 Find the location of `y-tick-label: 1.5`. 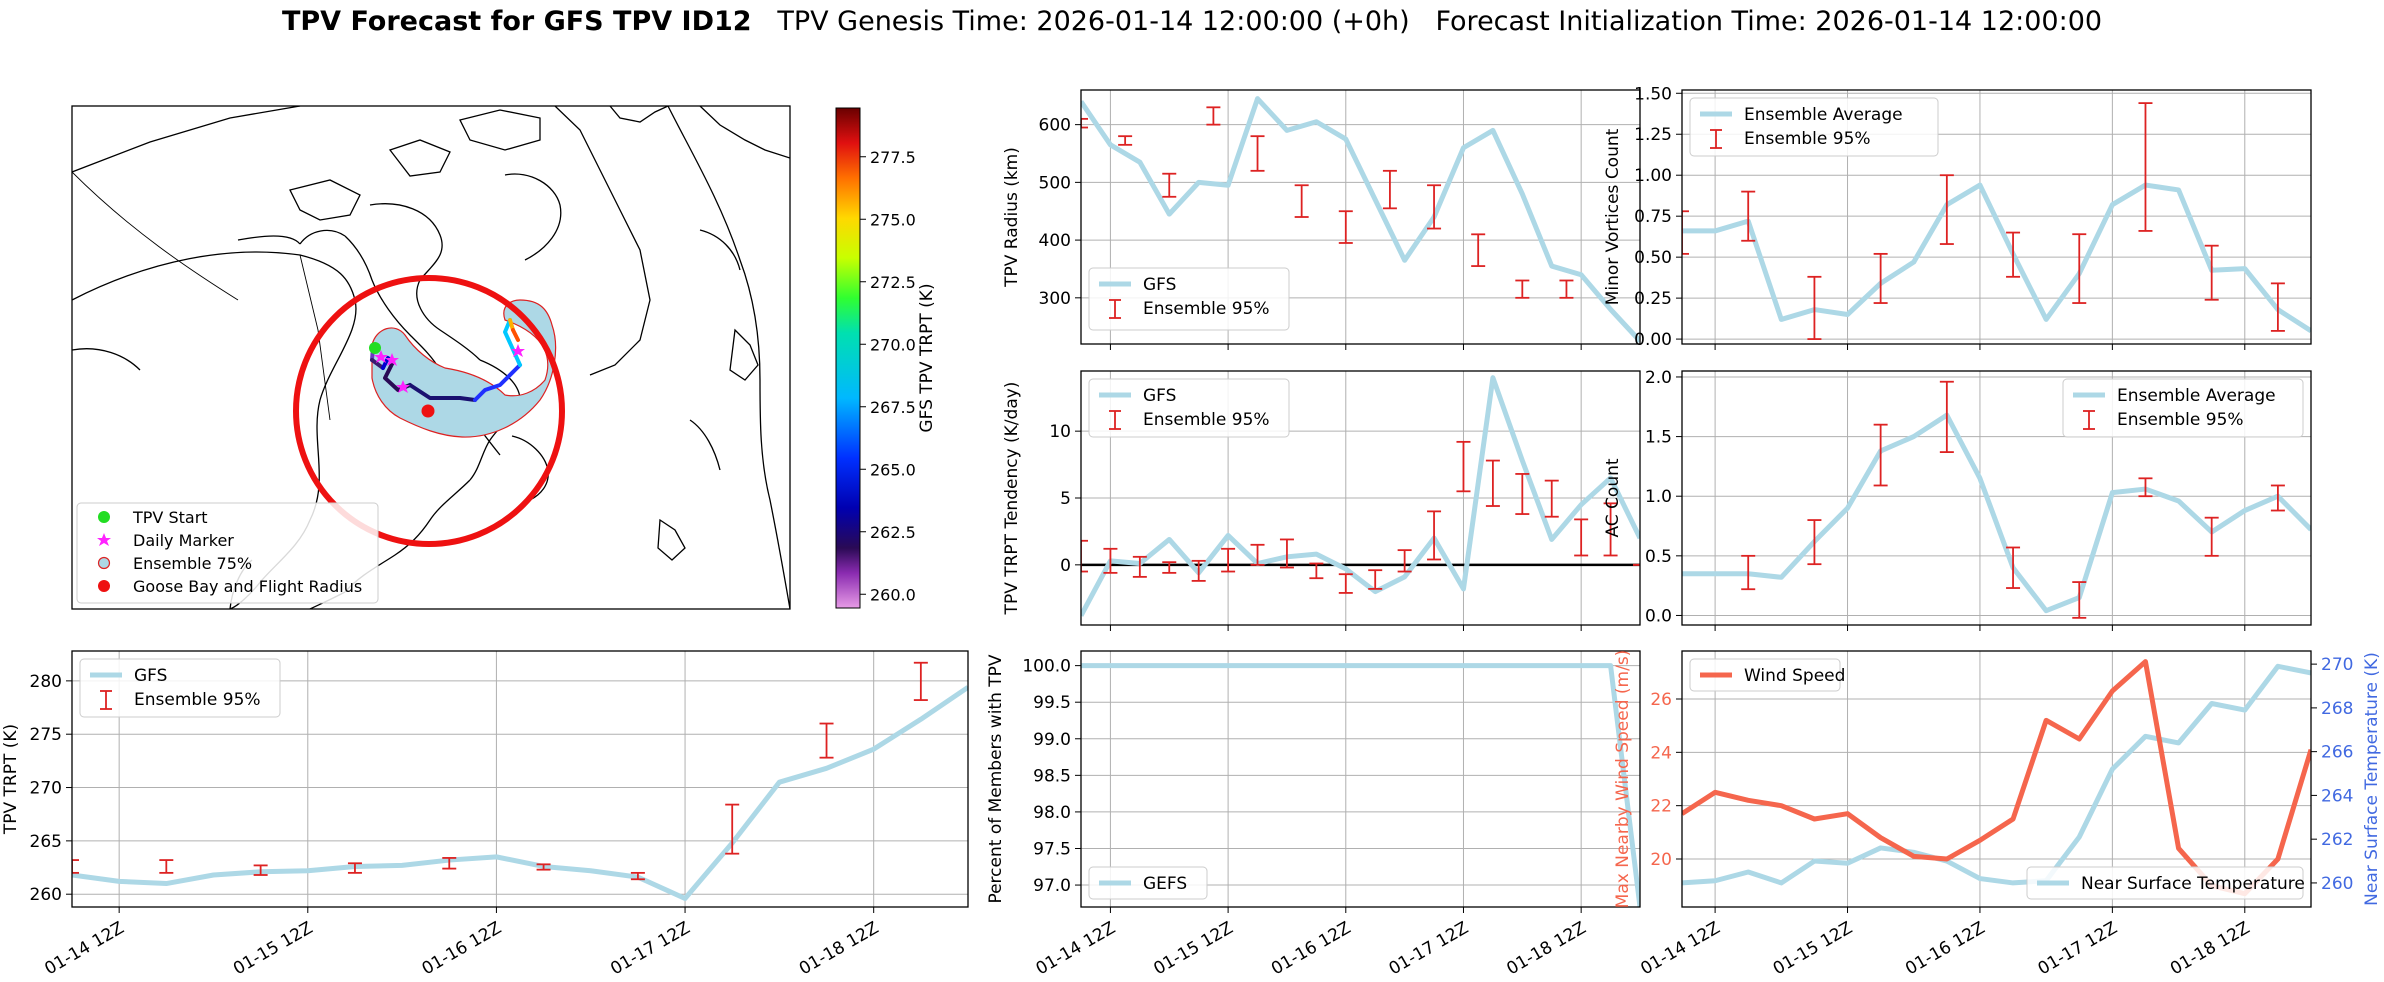

y-tick-label: 1.5 is located at coordinates (1658, 438).